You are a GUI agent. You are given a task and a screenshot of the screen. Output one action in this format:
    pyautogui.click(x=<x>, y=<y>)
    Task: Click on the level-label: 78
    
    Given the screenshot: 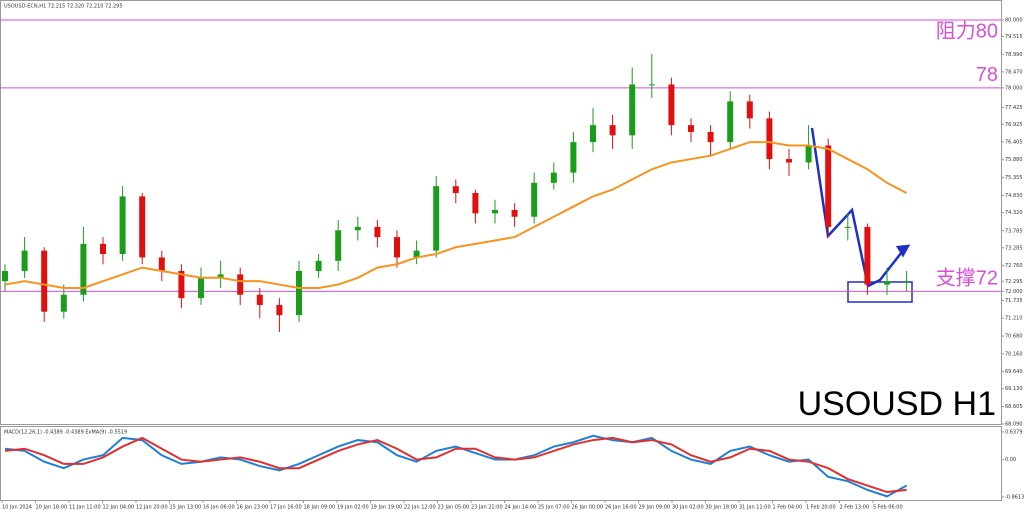 What is the action you would take?
    pyautogui.click(x=987, y=75)
    